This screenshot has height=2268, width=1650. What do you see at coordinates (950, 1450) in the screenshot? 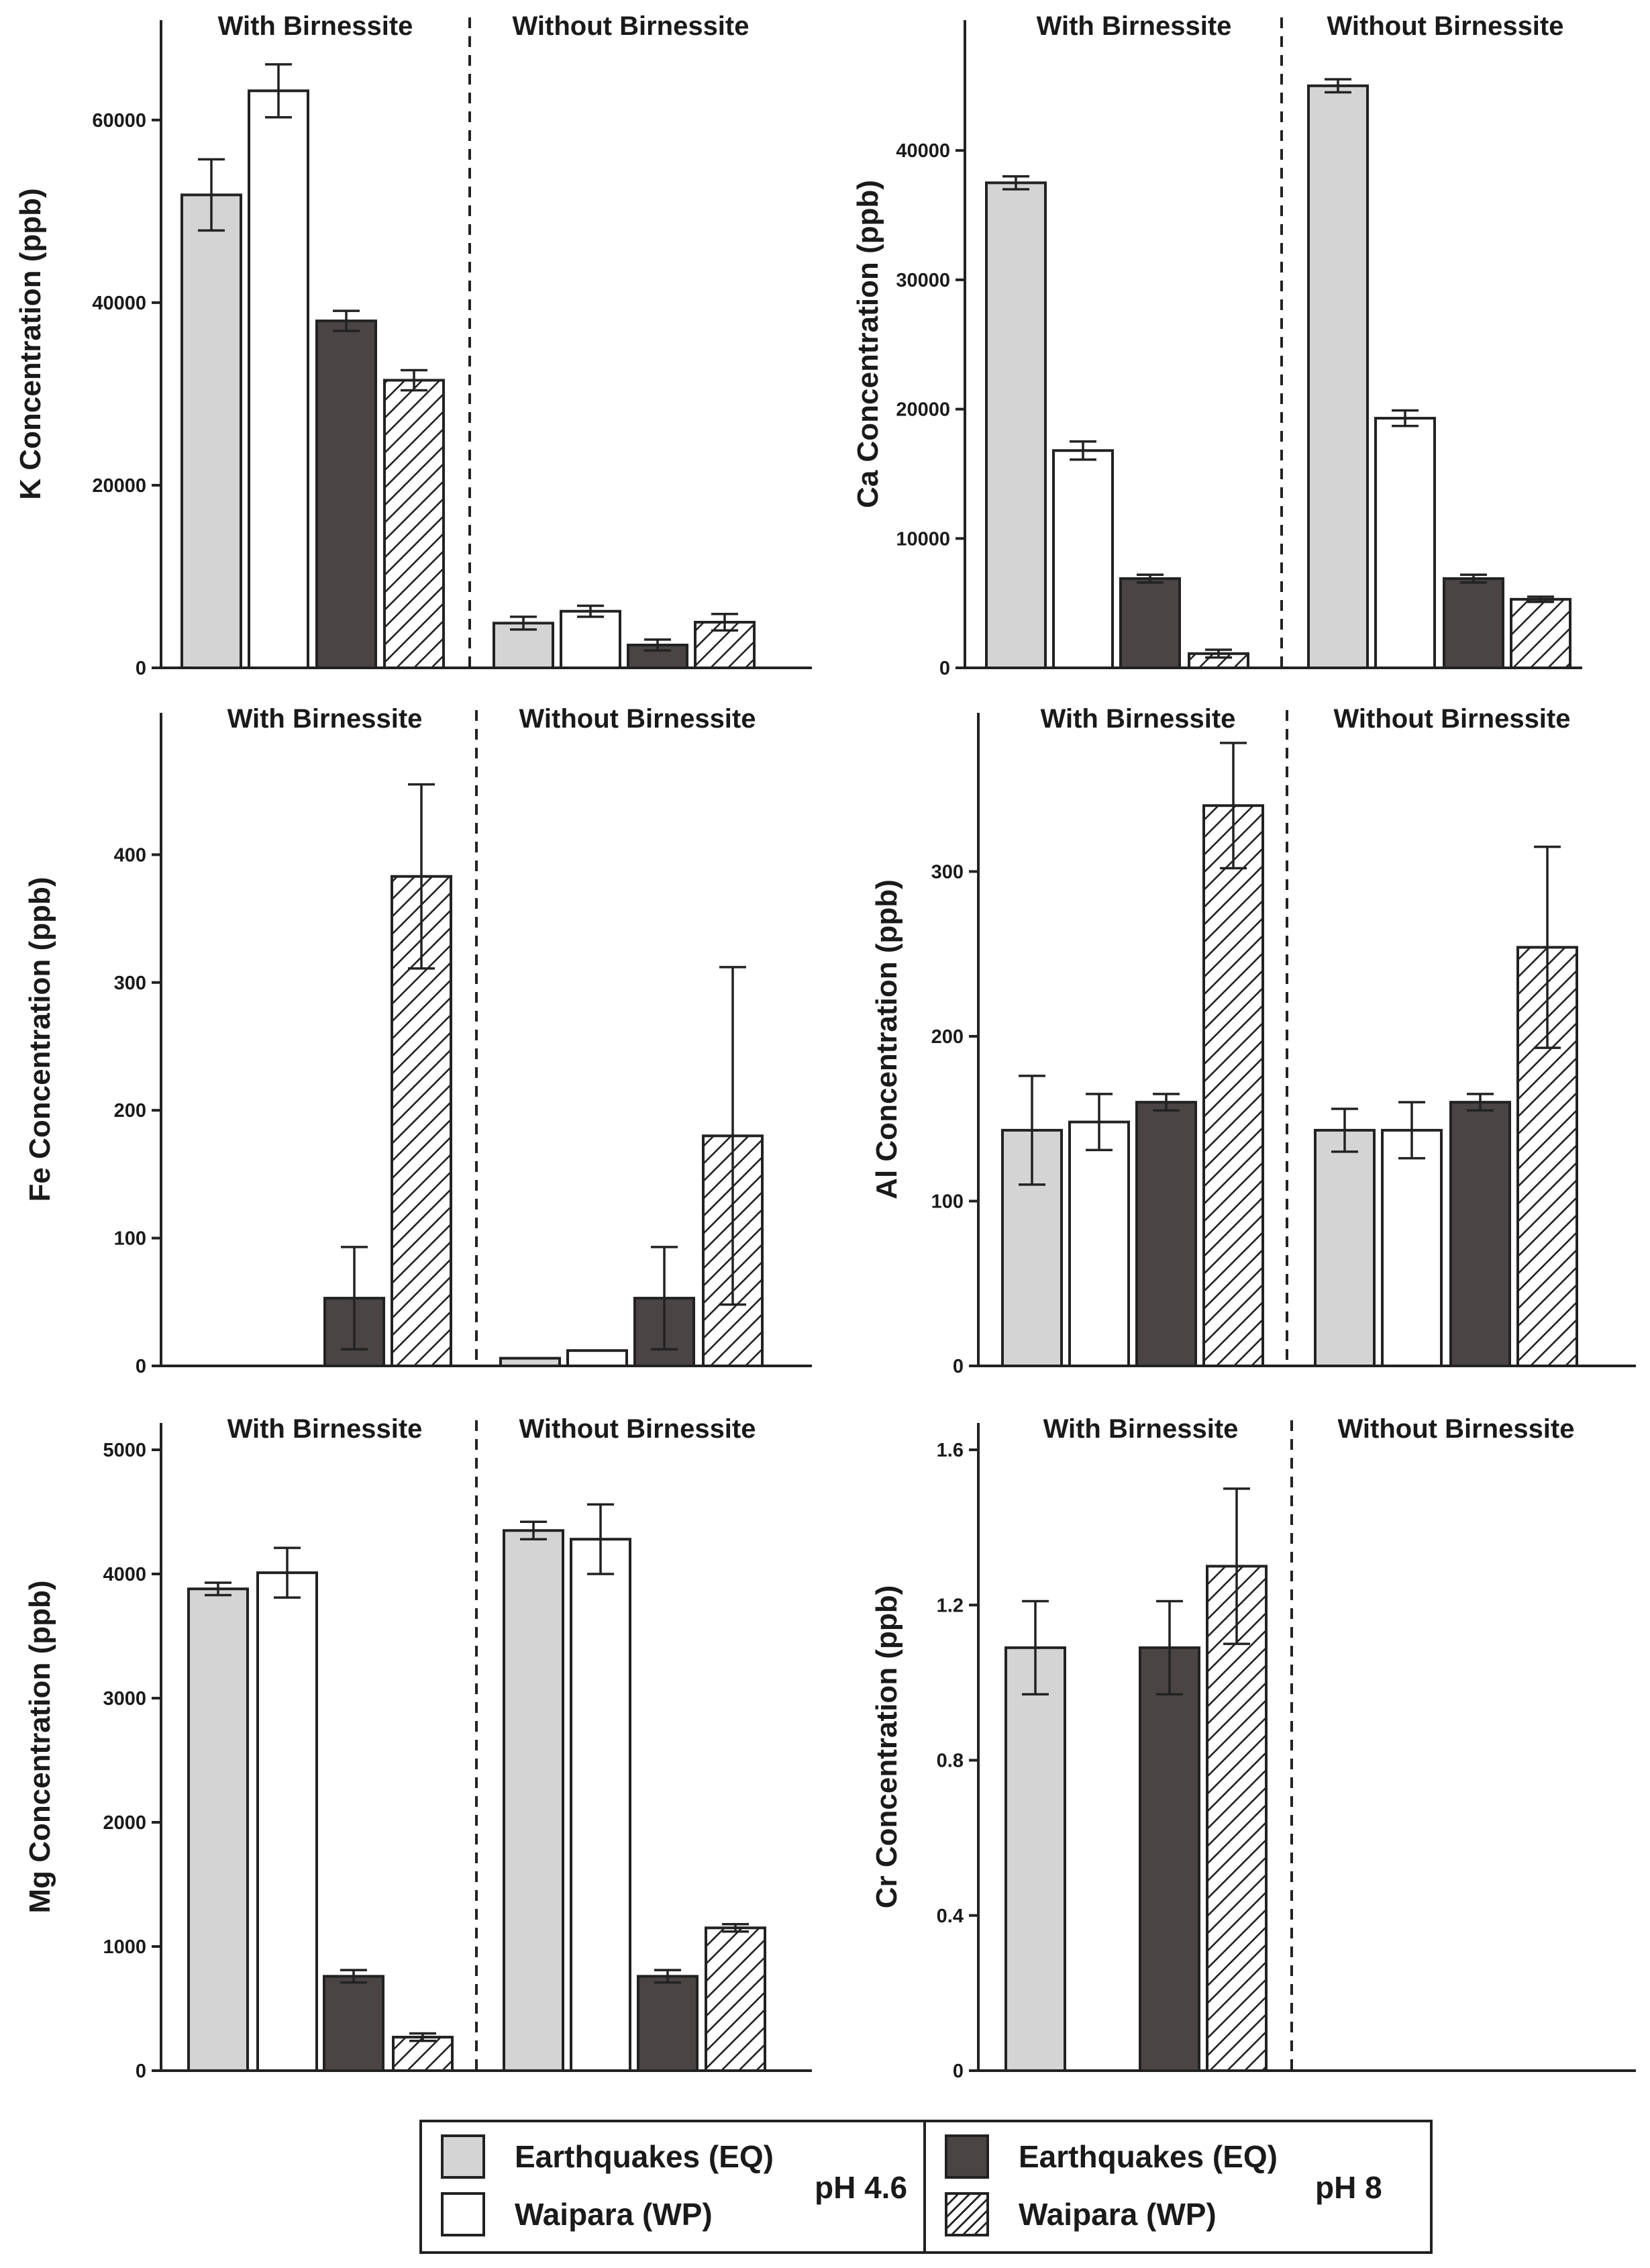
I see `y-tick-label: 1.6` at bounding box center [950, 1450].